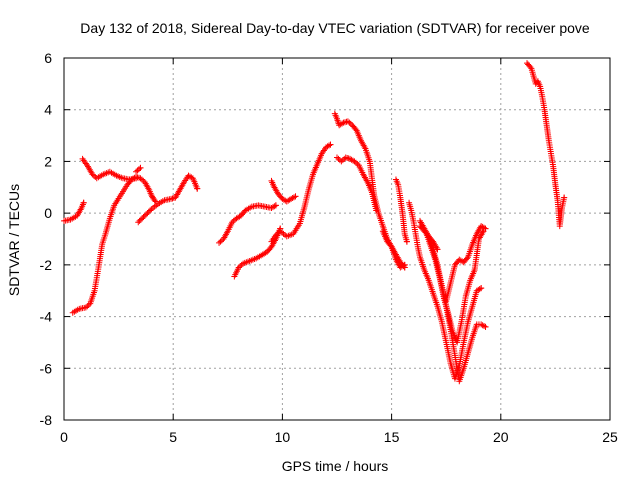  Describe the element at coordinates (48, 58) in the screenshot. I see `y-tick-label: 6` at that location.